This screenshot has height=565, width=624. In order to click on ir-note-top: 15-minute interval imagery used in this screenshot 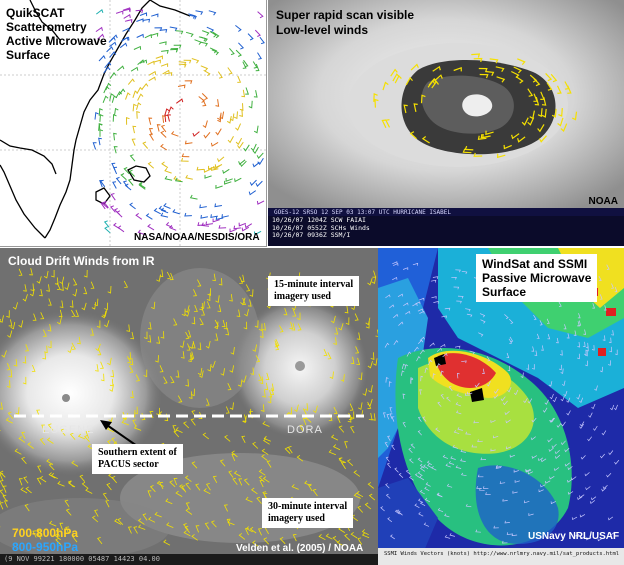, I will do `click(314, 291)`.